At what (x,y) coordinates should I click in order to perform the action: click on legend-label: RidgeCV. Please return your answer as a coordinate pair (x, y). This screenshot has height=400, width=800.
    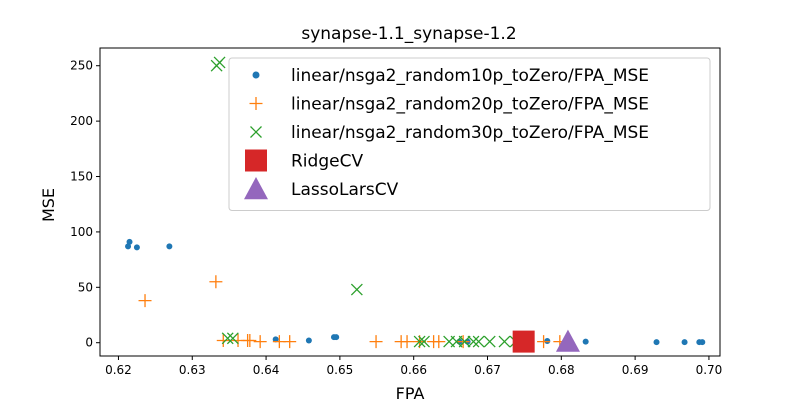
    Looking at the image, I should click on (327, 162).